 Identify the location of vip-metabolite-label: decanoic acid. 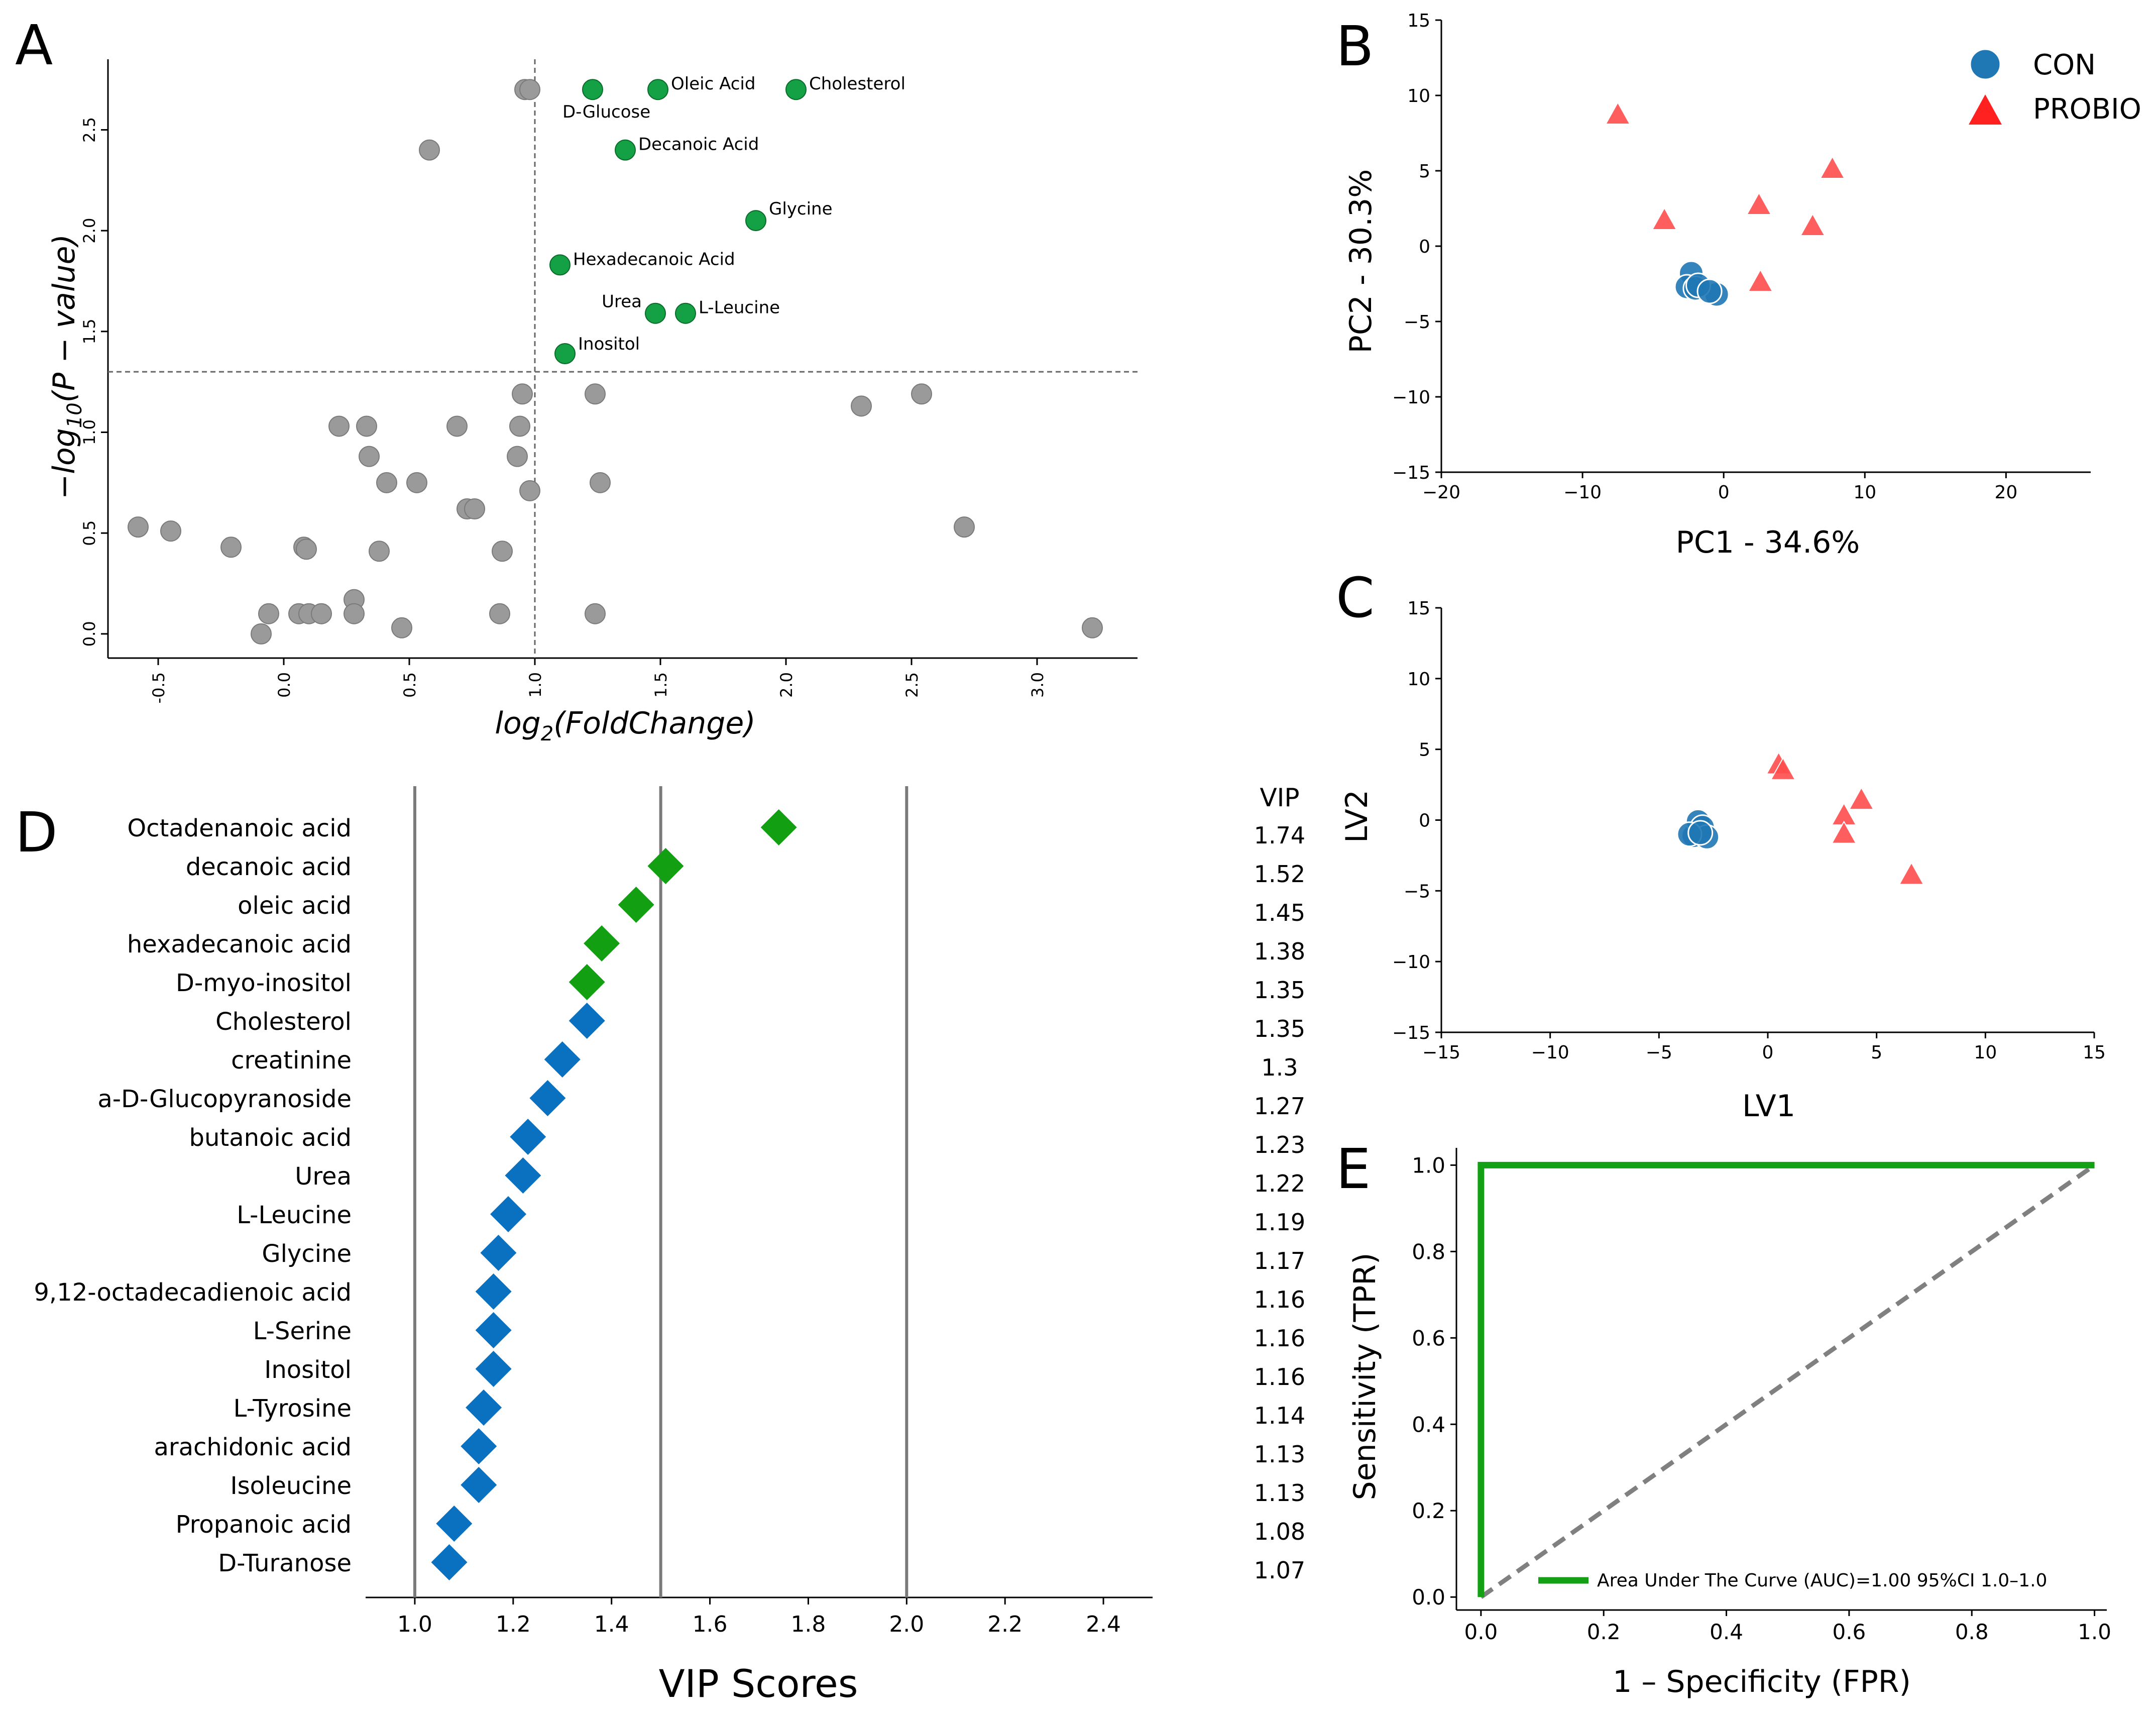
(269, 867).